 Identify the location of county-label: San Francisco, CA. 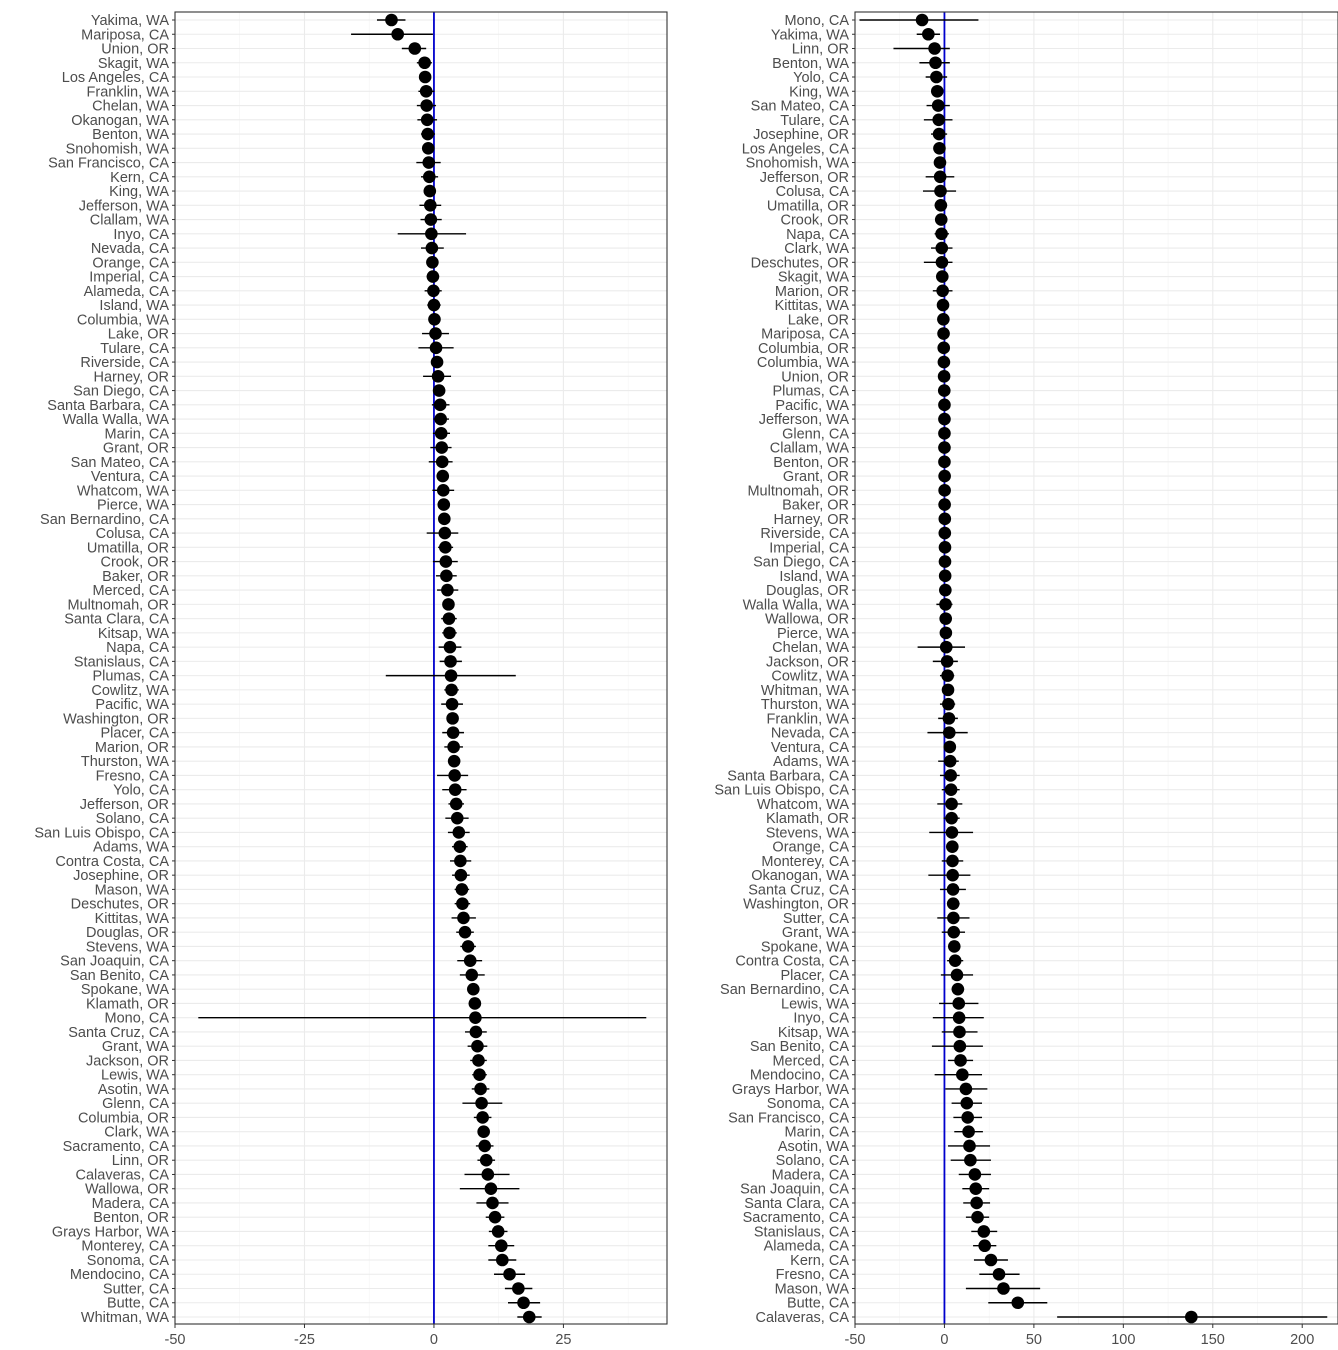
(788, 1118).